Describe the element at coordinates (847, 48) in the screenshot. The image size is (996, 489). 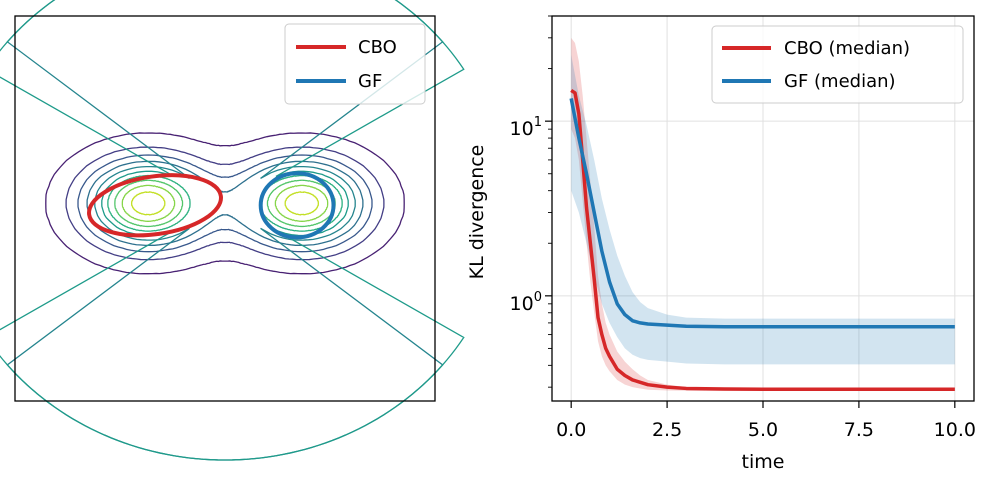
I see `legend-cbo-median-label: CBO (median)` at that location.